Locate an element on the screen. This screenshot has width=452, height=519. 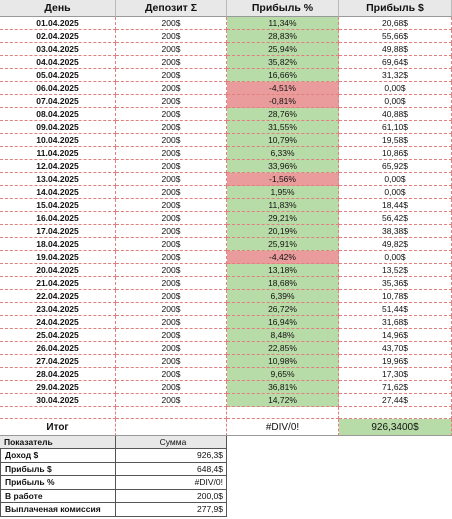
total-label: Итог is located at coordinates (58, 427).